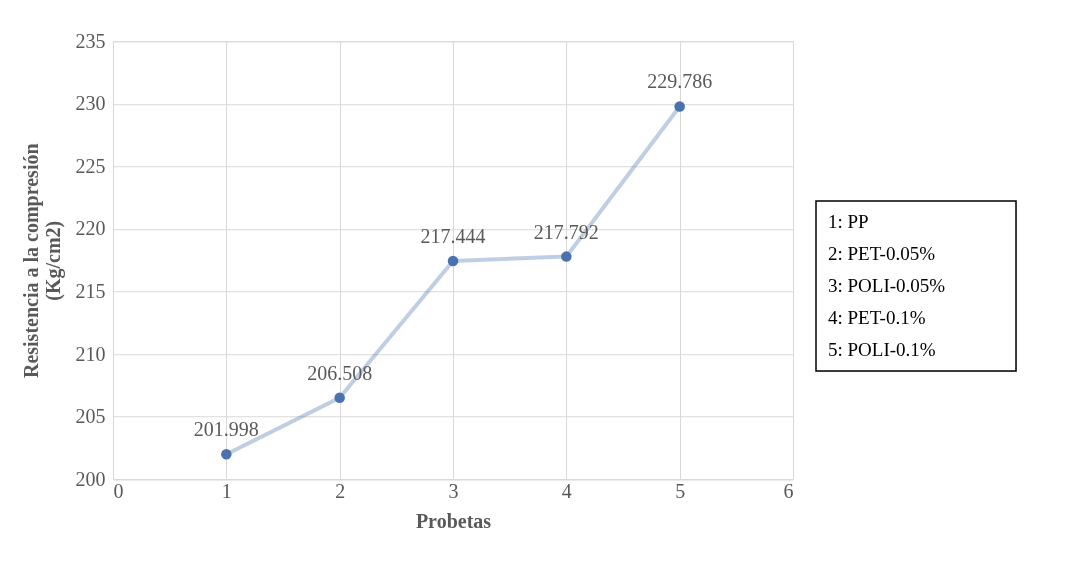 This screenshot has height=579, width=1072. What do you see at coordinates (566, 231) in the screenshot?
I see `data-label: 217.792` at bounding box center [566, 231].